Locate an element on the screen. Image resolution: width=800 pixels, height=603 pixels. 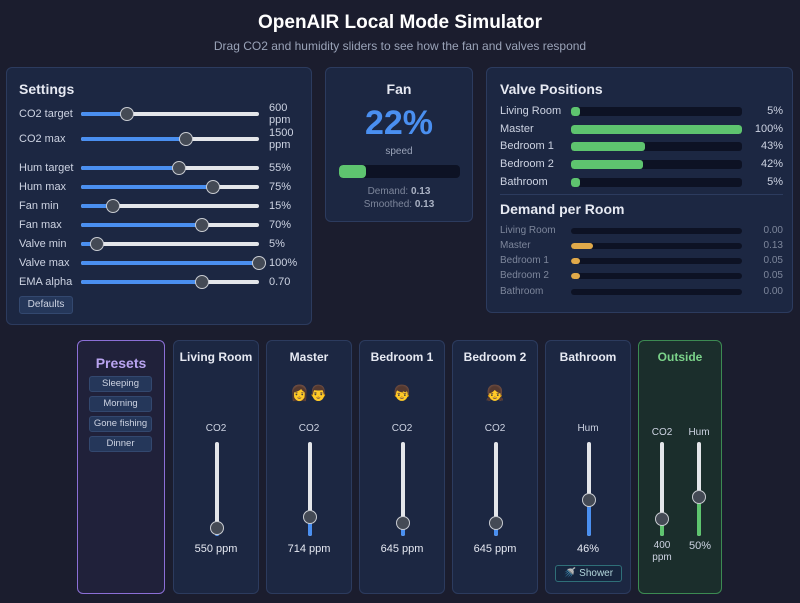
setting-row: Fan max 70% is located at coordinates (162, 225).